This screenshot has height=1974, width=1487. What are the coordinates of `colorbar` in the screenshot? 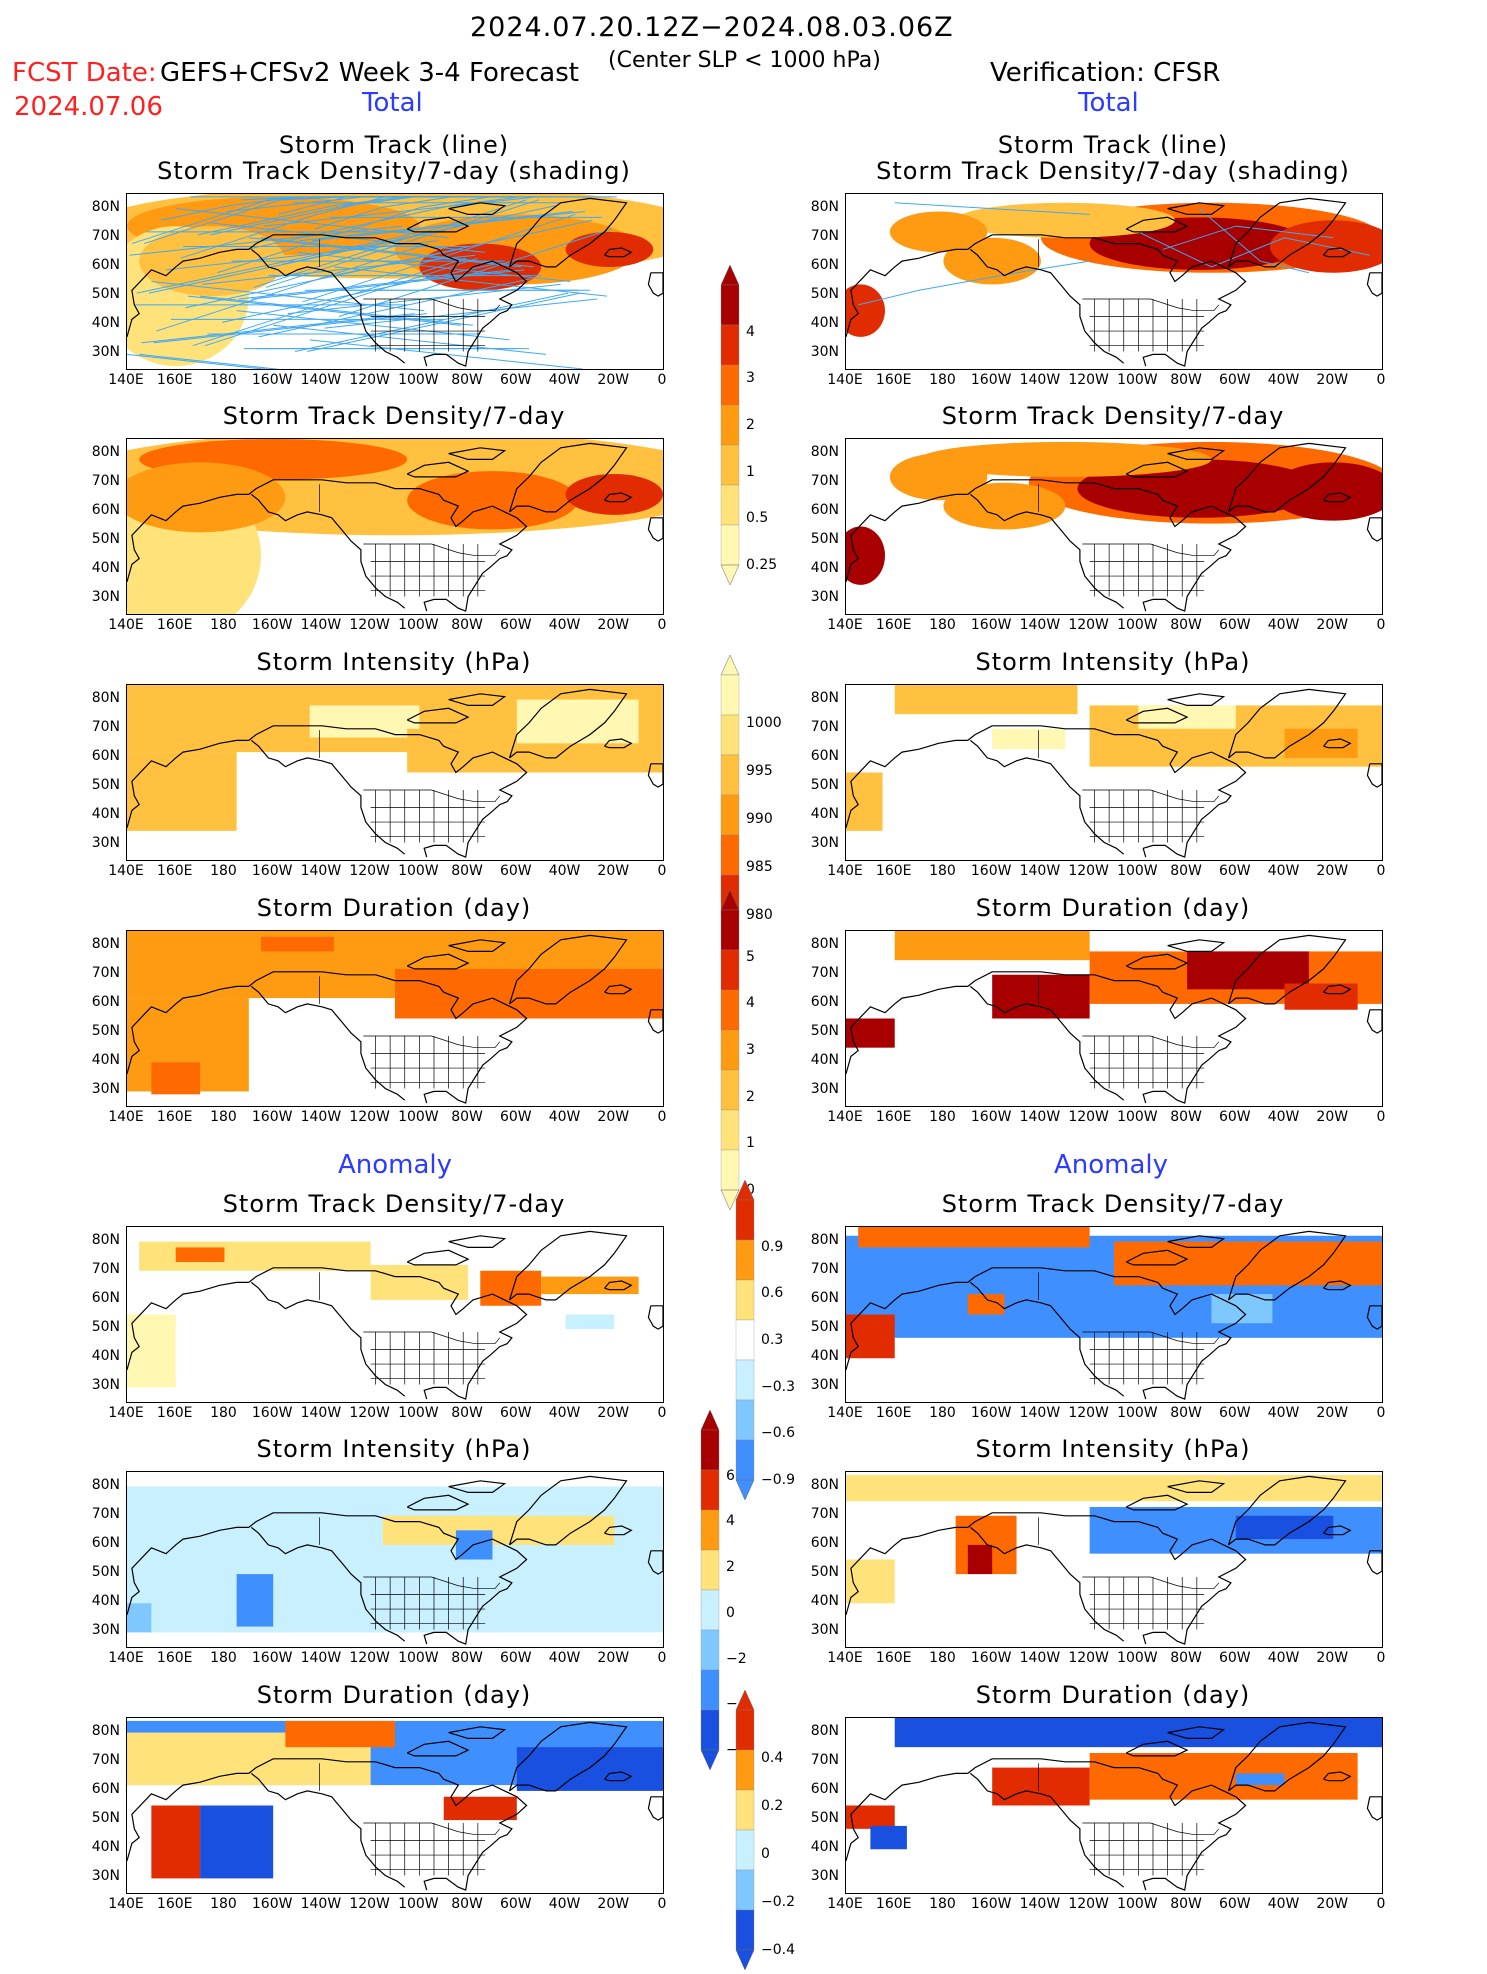 It's located at (730, 1050).